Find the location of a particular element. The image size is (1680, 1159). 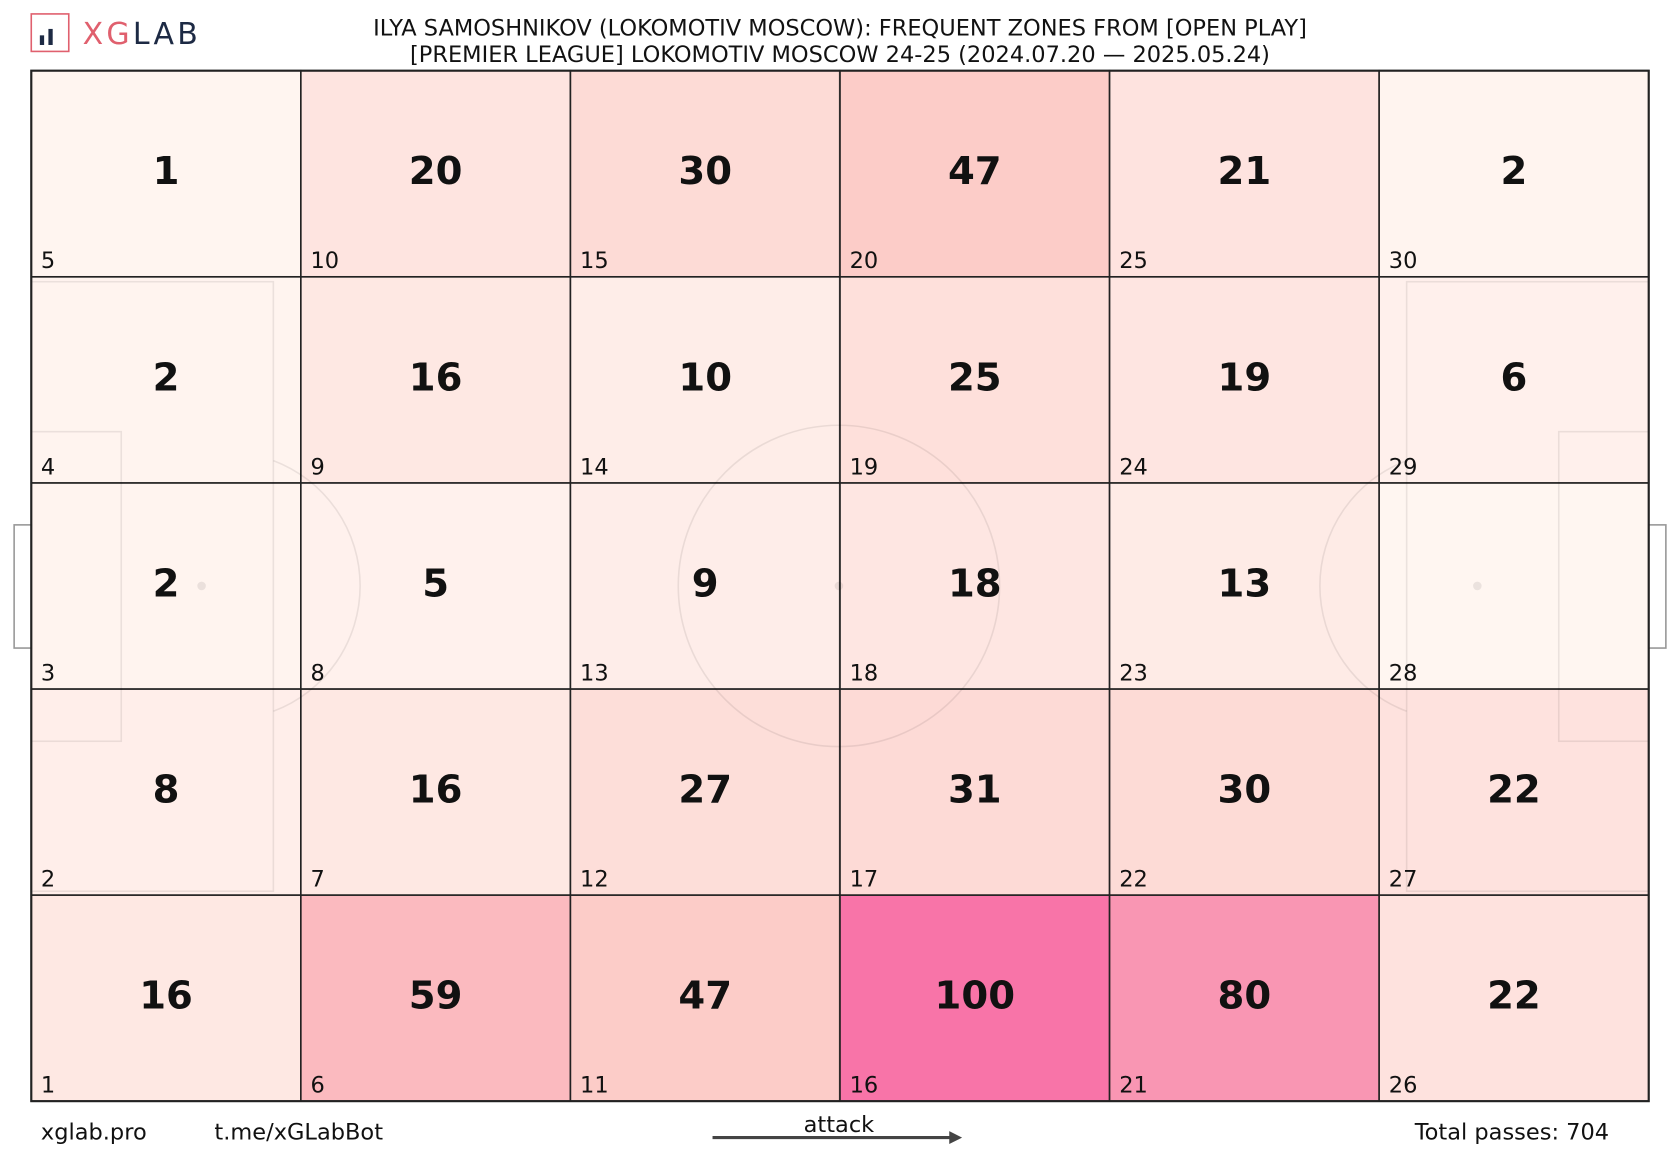

zone-count: 6 is located at coordinates (1514, 377).